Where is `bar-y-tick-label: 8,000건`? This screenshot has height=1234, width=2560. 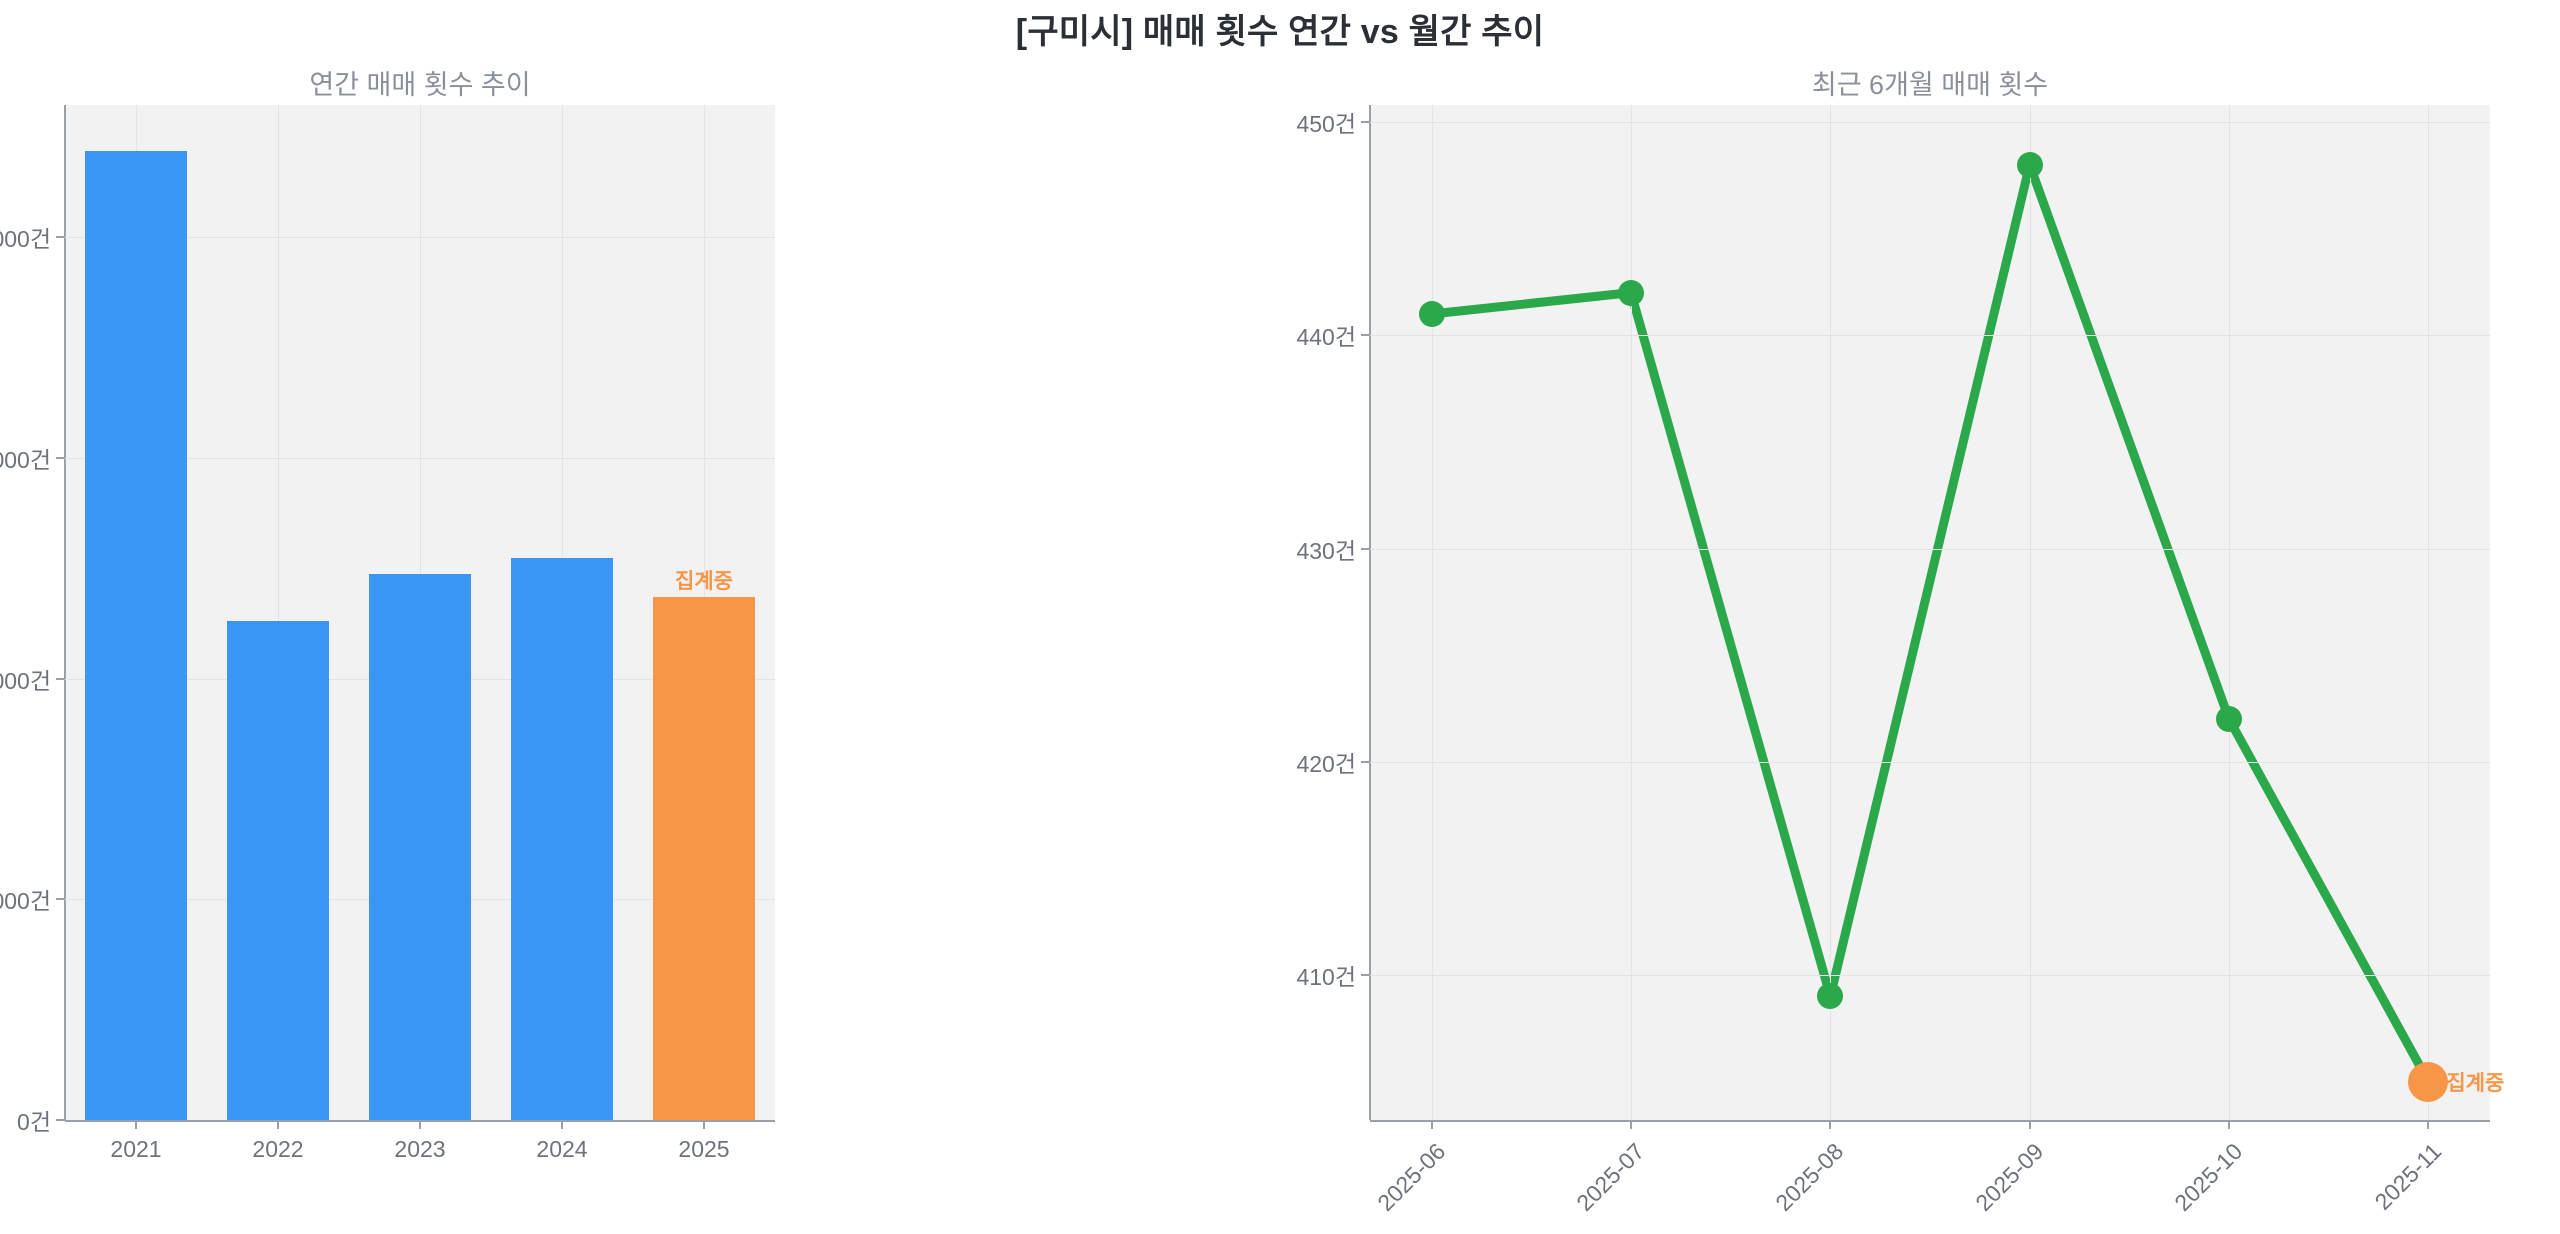
bar-y-tick-label: 8,000건 is located at coordinates (25, 239).